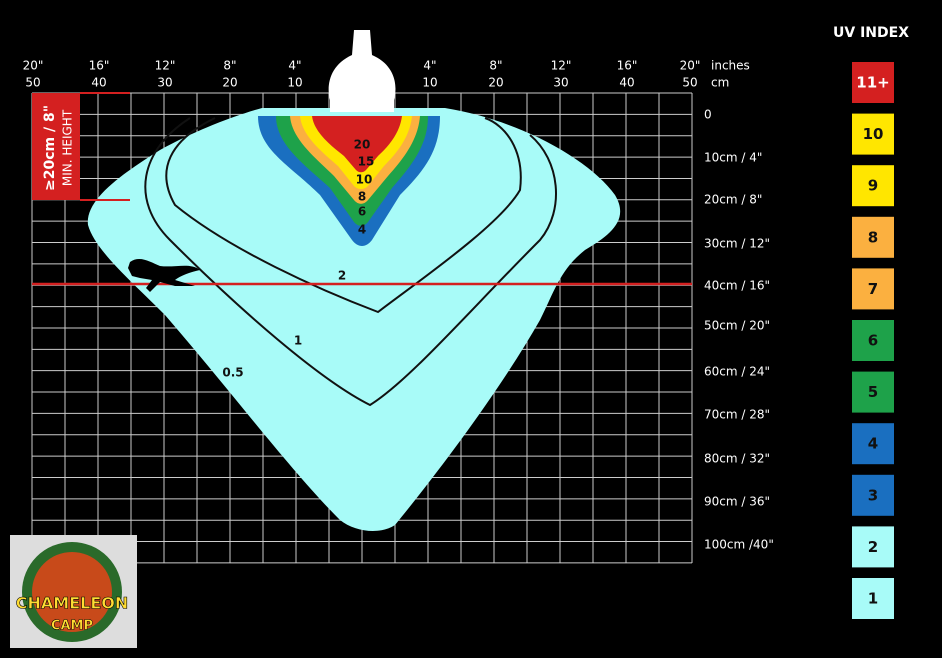 This screenshot has width=942, height=658. What do you see at coordinates (362, 71) in the screenshot?
I see `bulb` at bounding box center [362, 71].